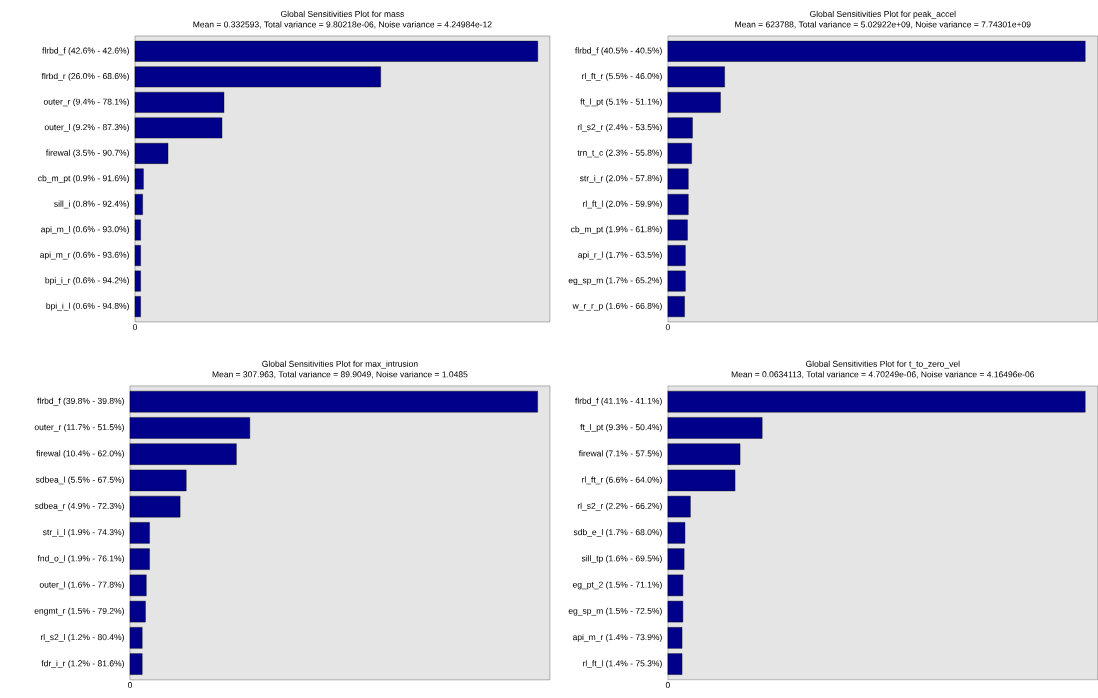 This screenshot has width=1098, height=698. I want to click on chart-title: Global Sensitivities Plot for mass, so click(342, 14).